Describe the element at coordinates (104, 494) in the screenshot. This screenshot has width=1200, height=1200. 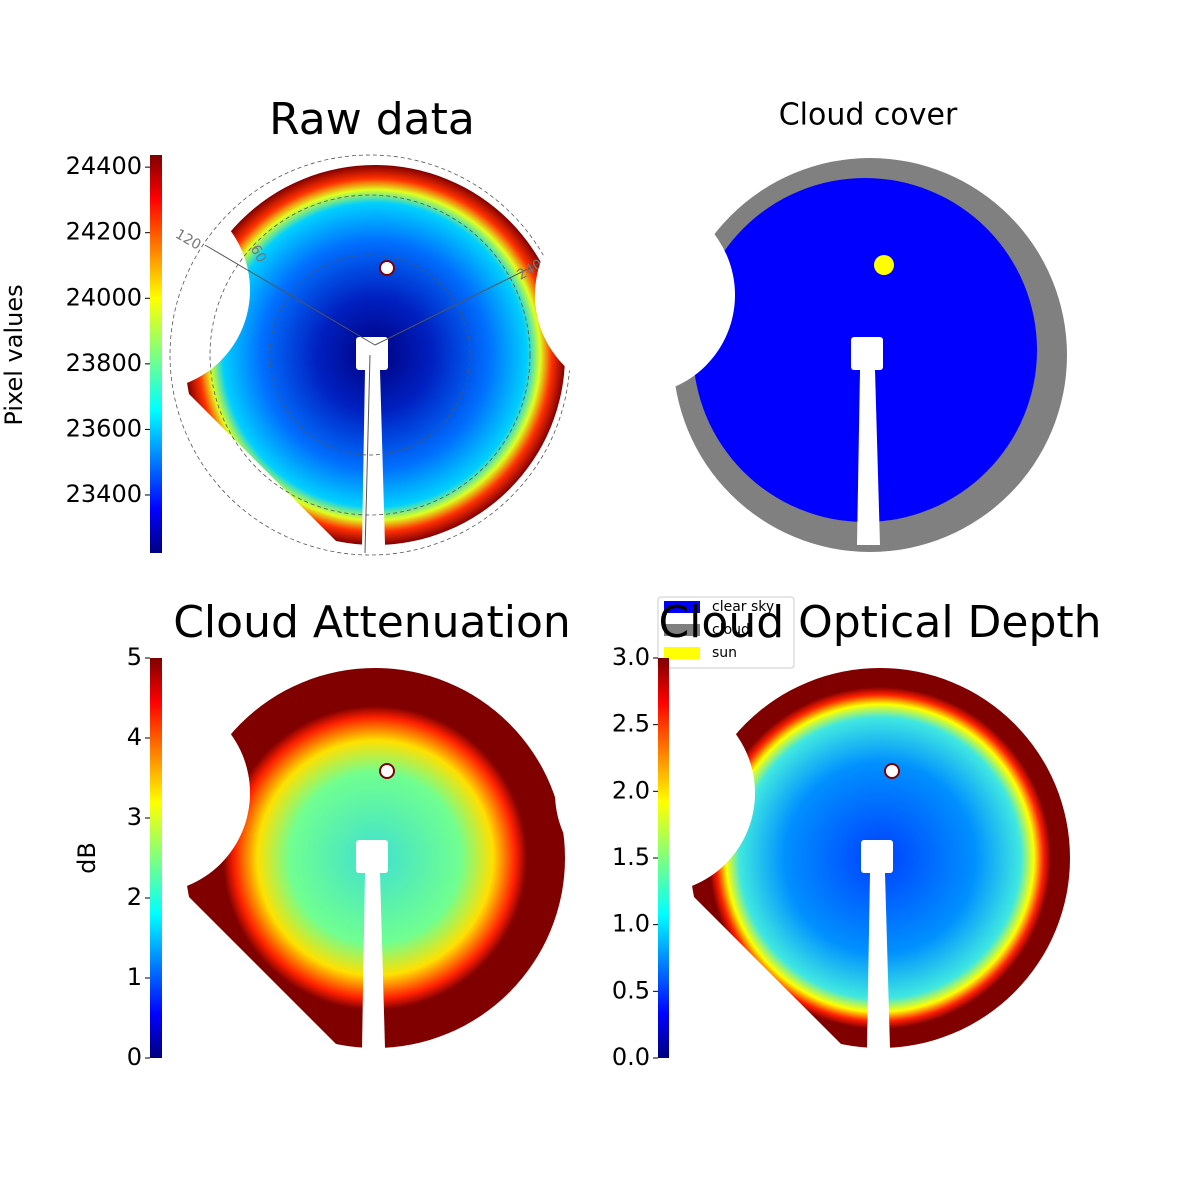
I see `colorbar-tick-label: 23400` at that location.